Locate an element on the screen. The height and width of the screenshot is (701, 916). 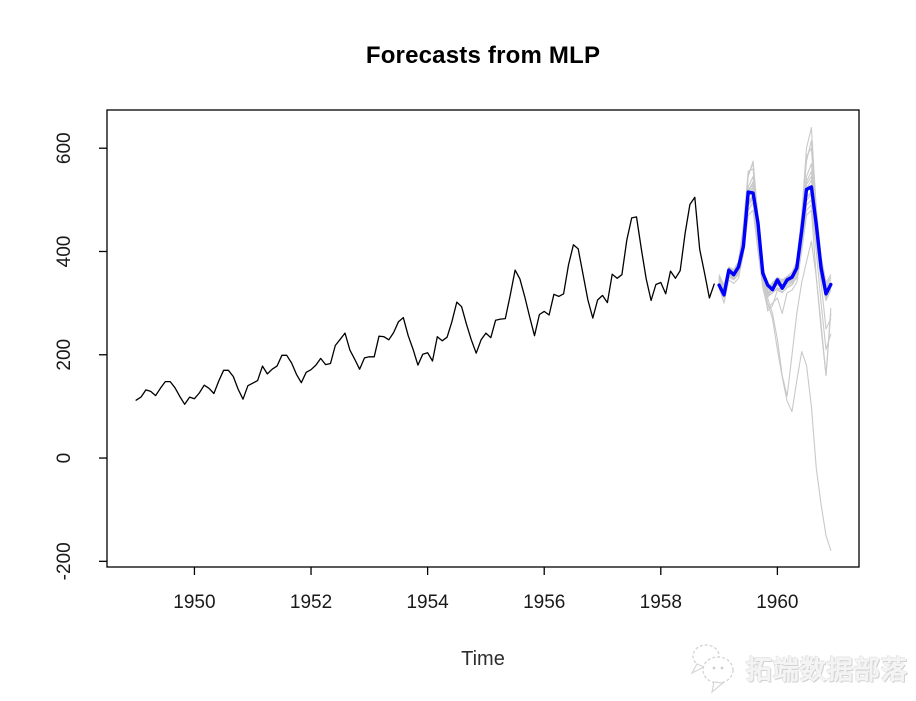
forecast-mean-line is located at coordinates (775, 241).